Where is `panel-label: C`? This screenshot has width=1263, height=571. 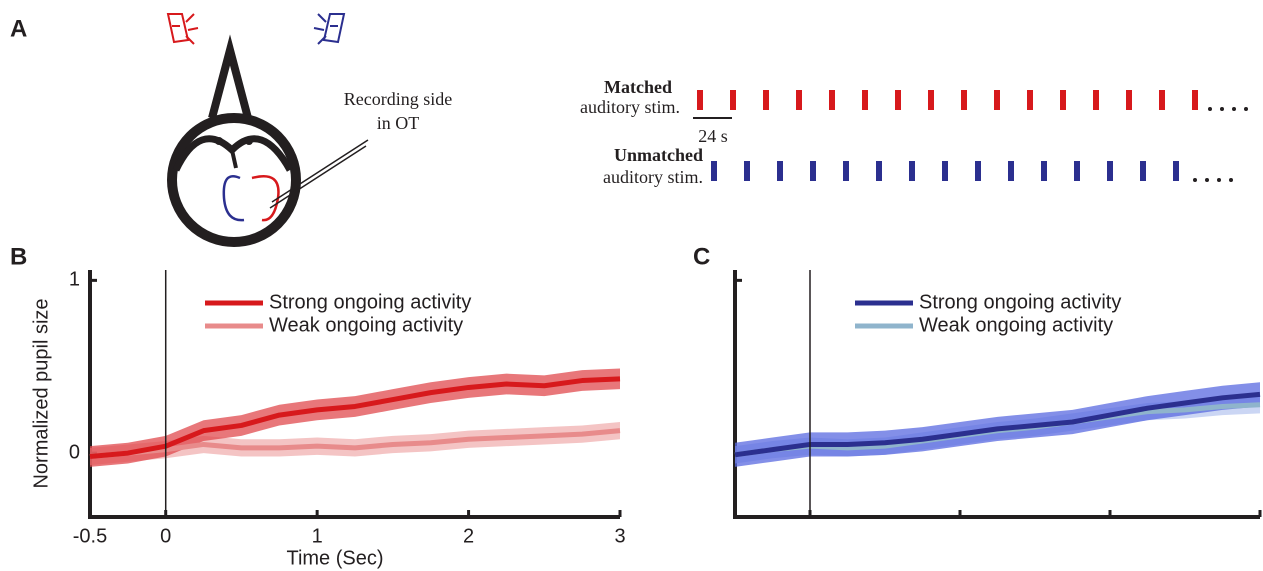 panel-label: C is located at coordinates (701, 256).